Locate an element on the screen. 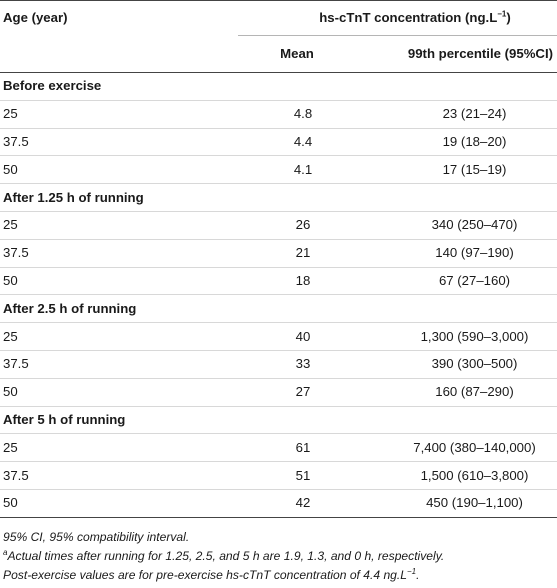  percentile-cell: 340 (250–470) is located at coordinates (456, 225).